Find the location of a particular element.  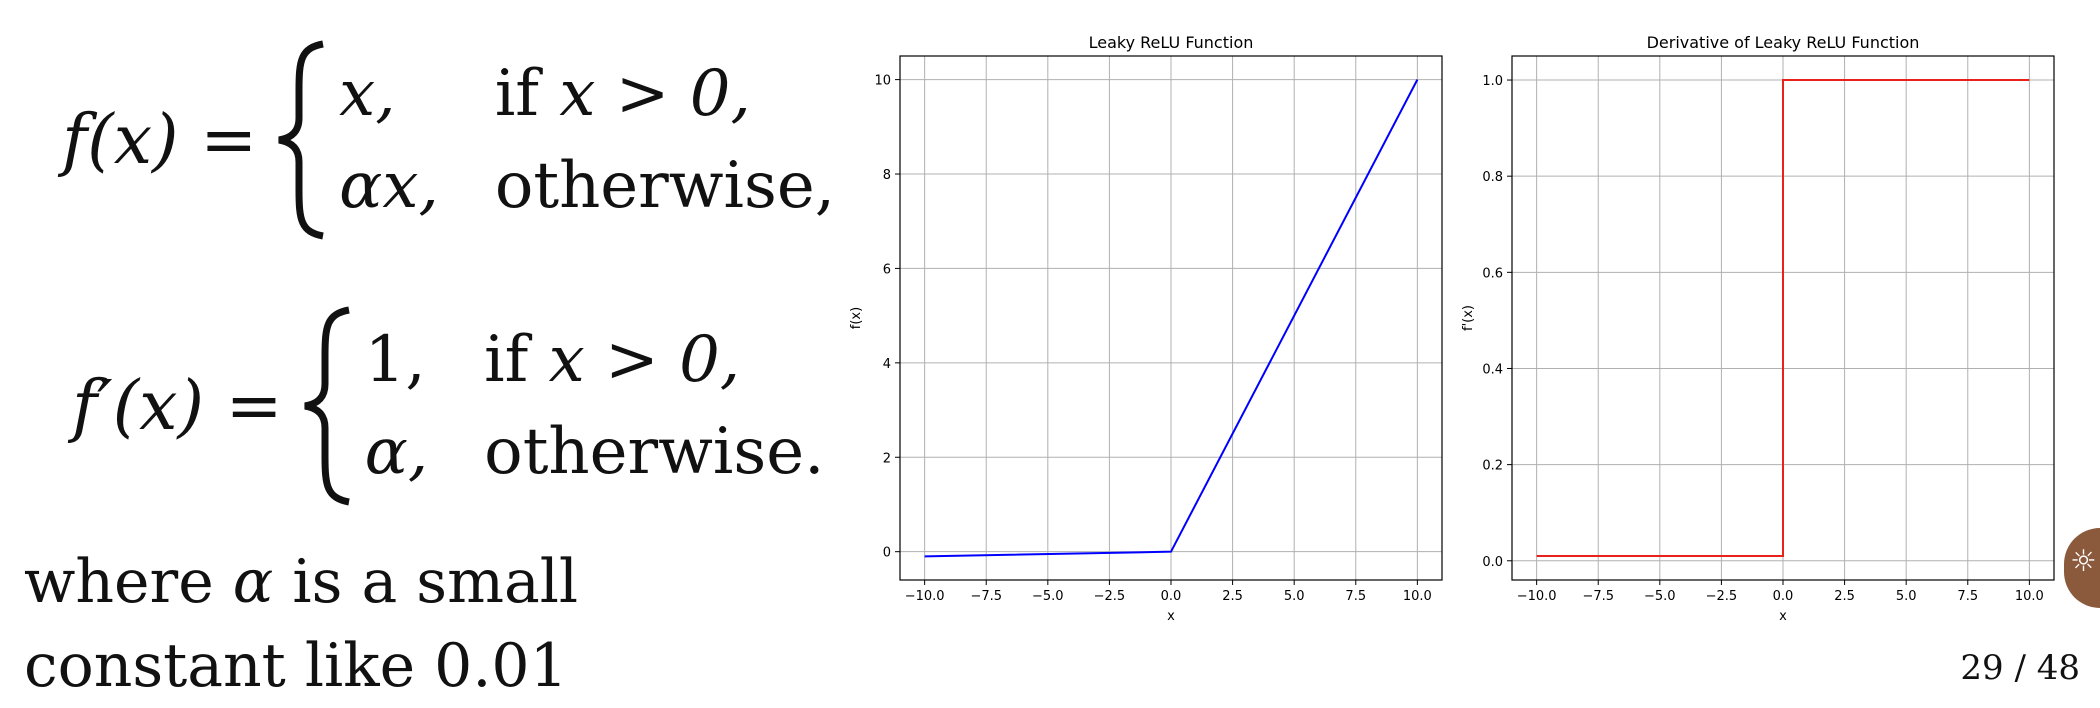

case-condition: otherwise. is located at coordinates (654, 452).